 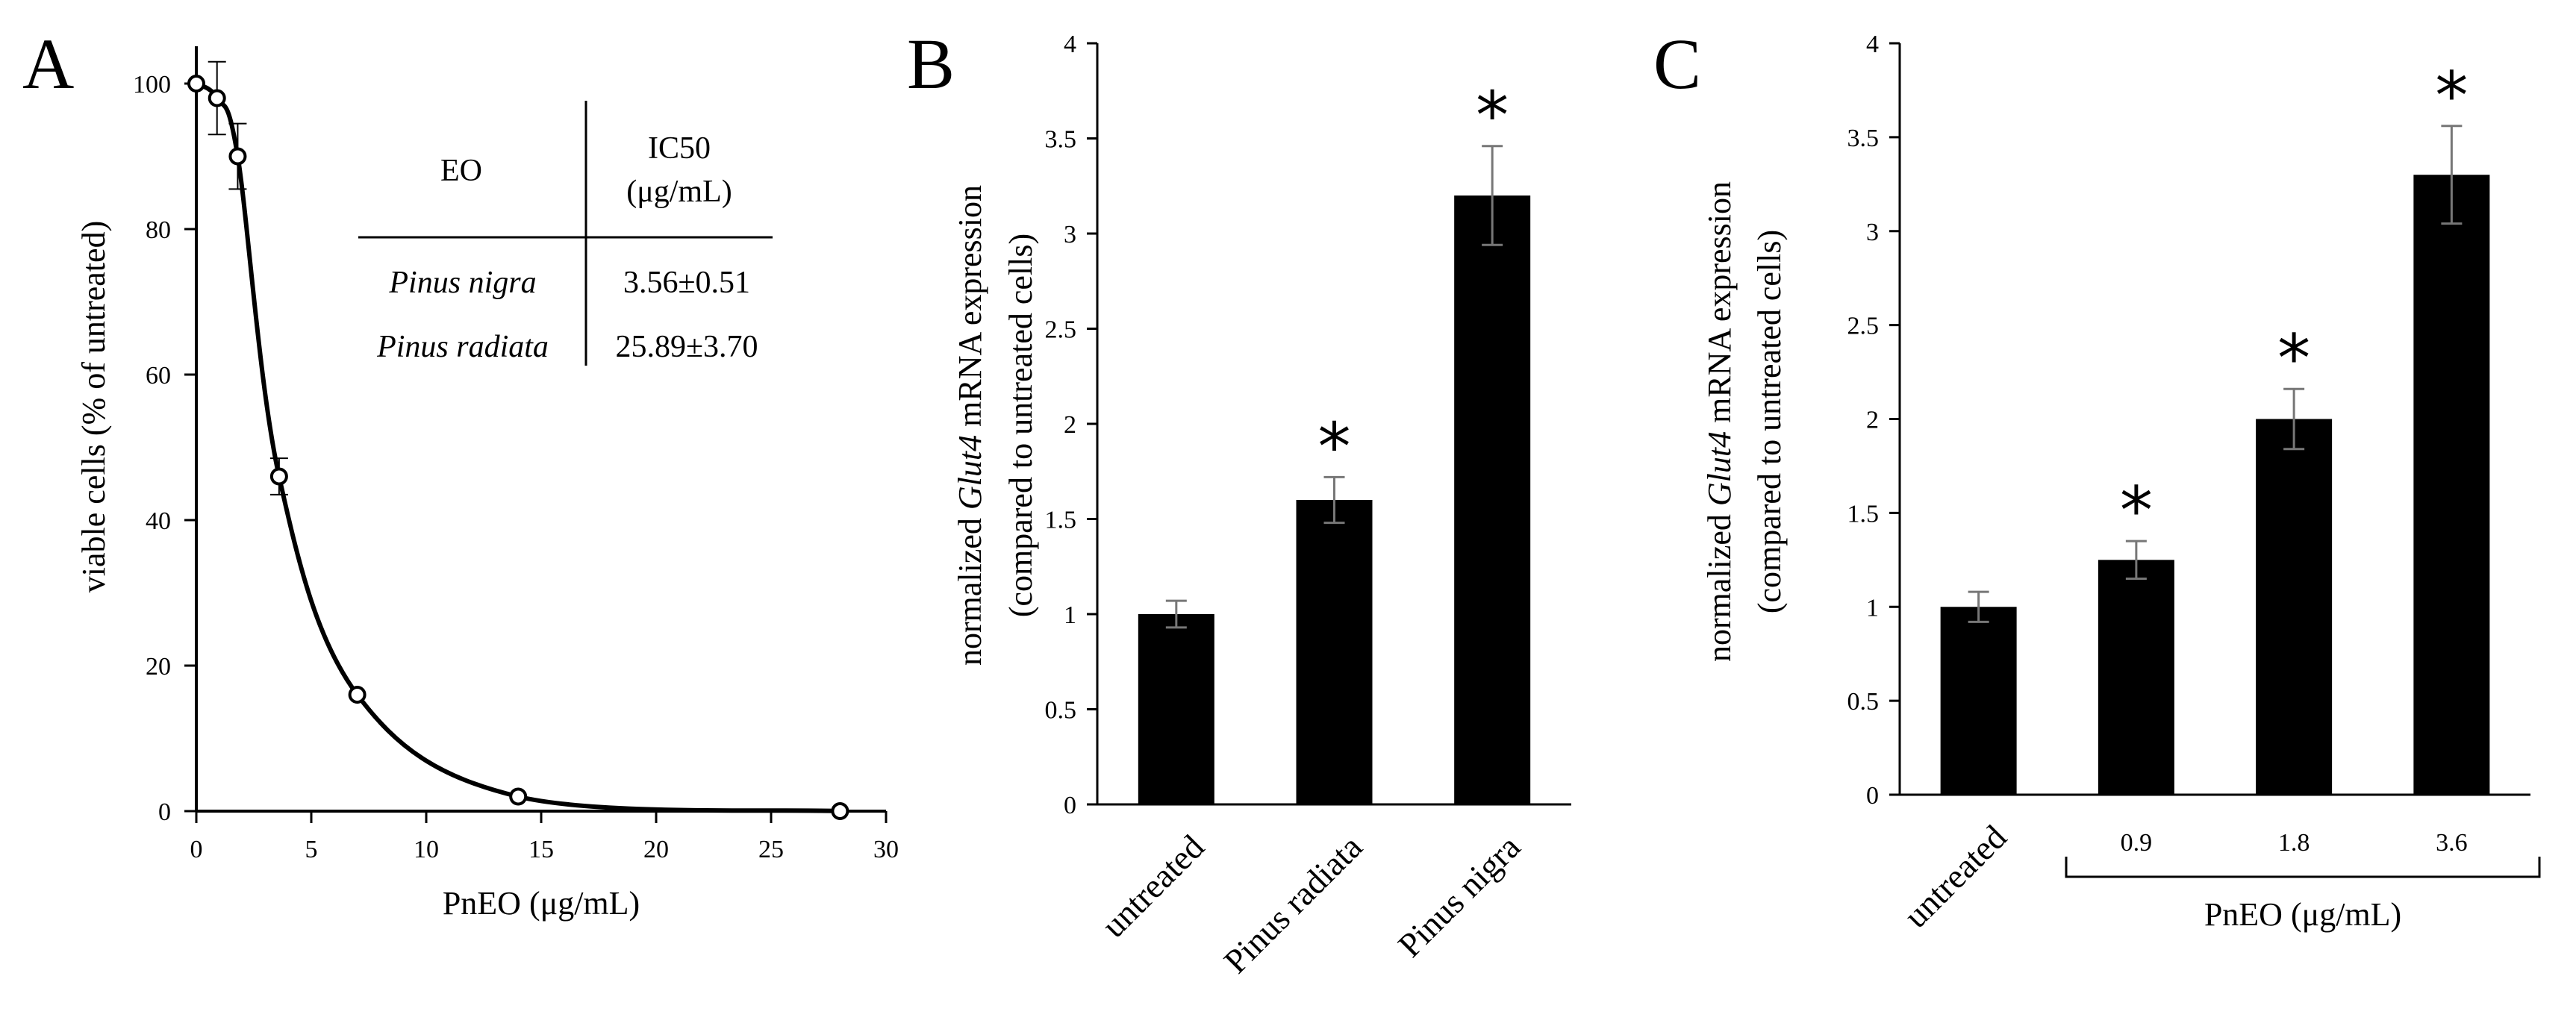 What do you see at coordinates (1770, 421) in the screenshot?
I see `panel-c-y-subtitle: (compared to untreated cells)` at bounding box center [1770, 421].